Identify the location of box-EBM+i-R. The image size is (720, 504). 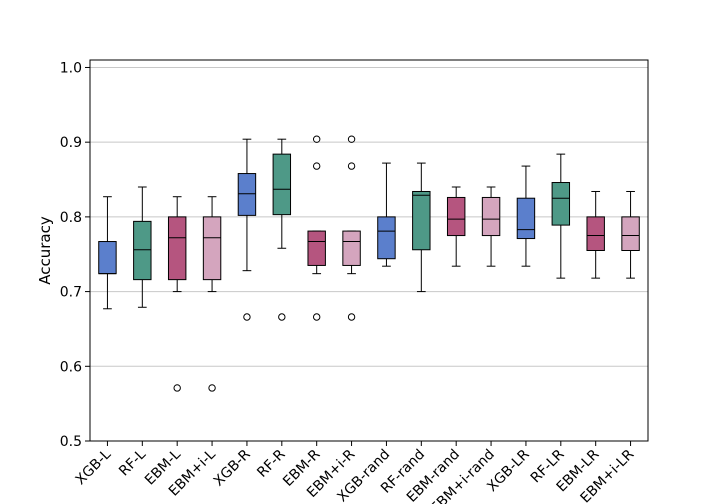
(351, 228).